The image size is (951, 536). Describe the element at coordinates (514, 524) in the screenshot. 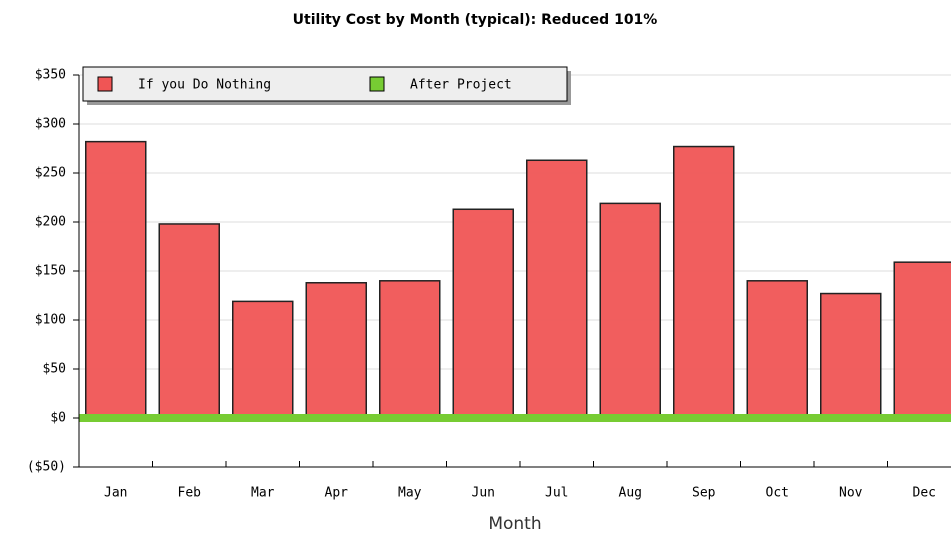

I see `x-axis-label: Month` at that location.